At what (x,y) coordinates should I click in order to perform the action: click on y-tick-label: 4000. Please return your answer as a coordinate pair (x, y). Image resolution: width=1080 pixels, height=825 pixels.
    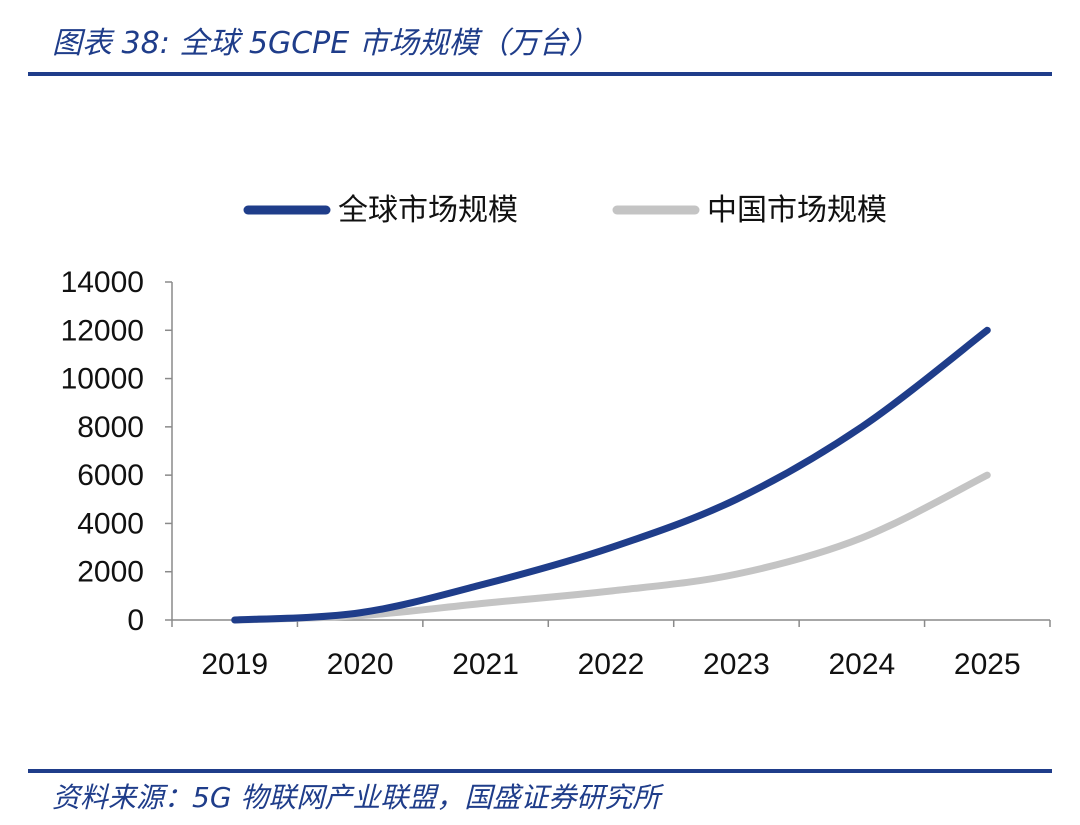
    Looking at the image, I should click on (110, 523).